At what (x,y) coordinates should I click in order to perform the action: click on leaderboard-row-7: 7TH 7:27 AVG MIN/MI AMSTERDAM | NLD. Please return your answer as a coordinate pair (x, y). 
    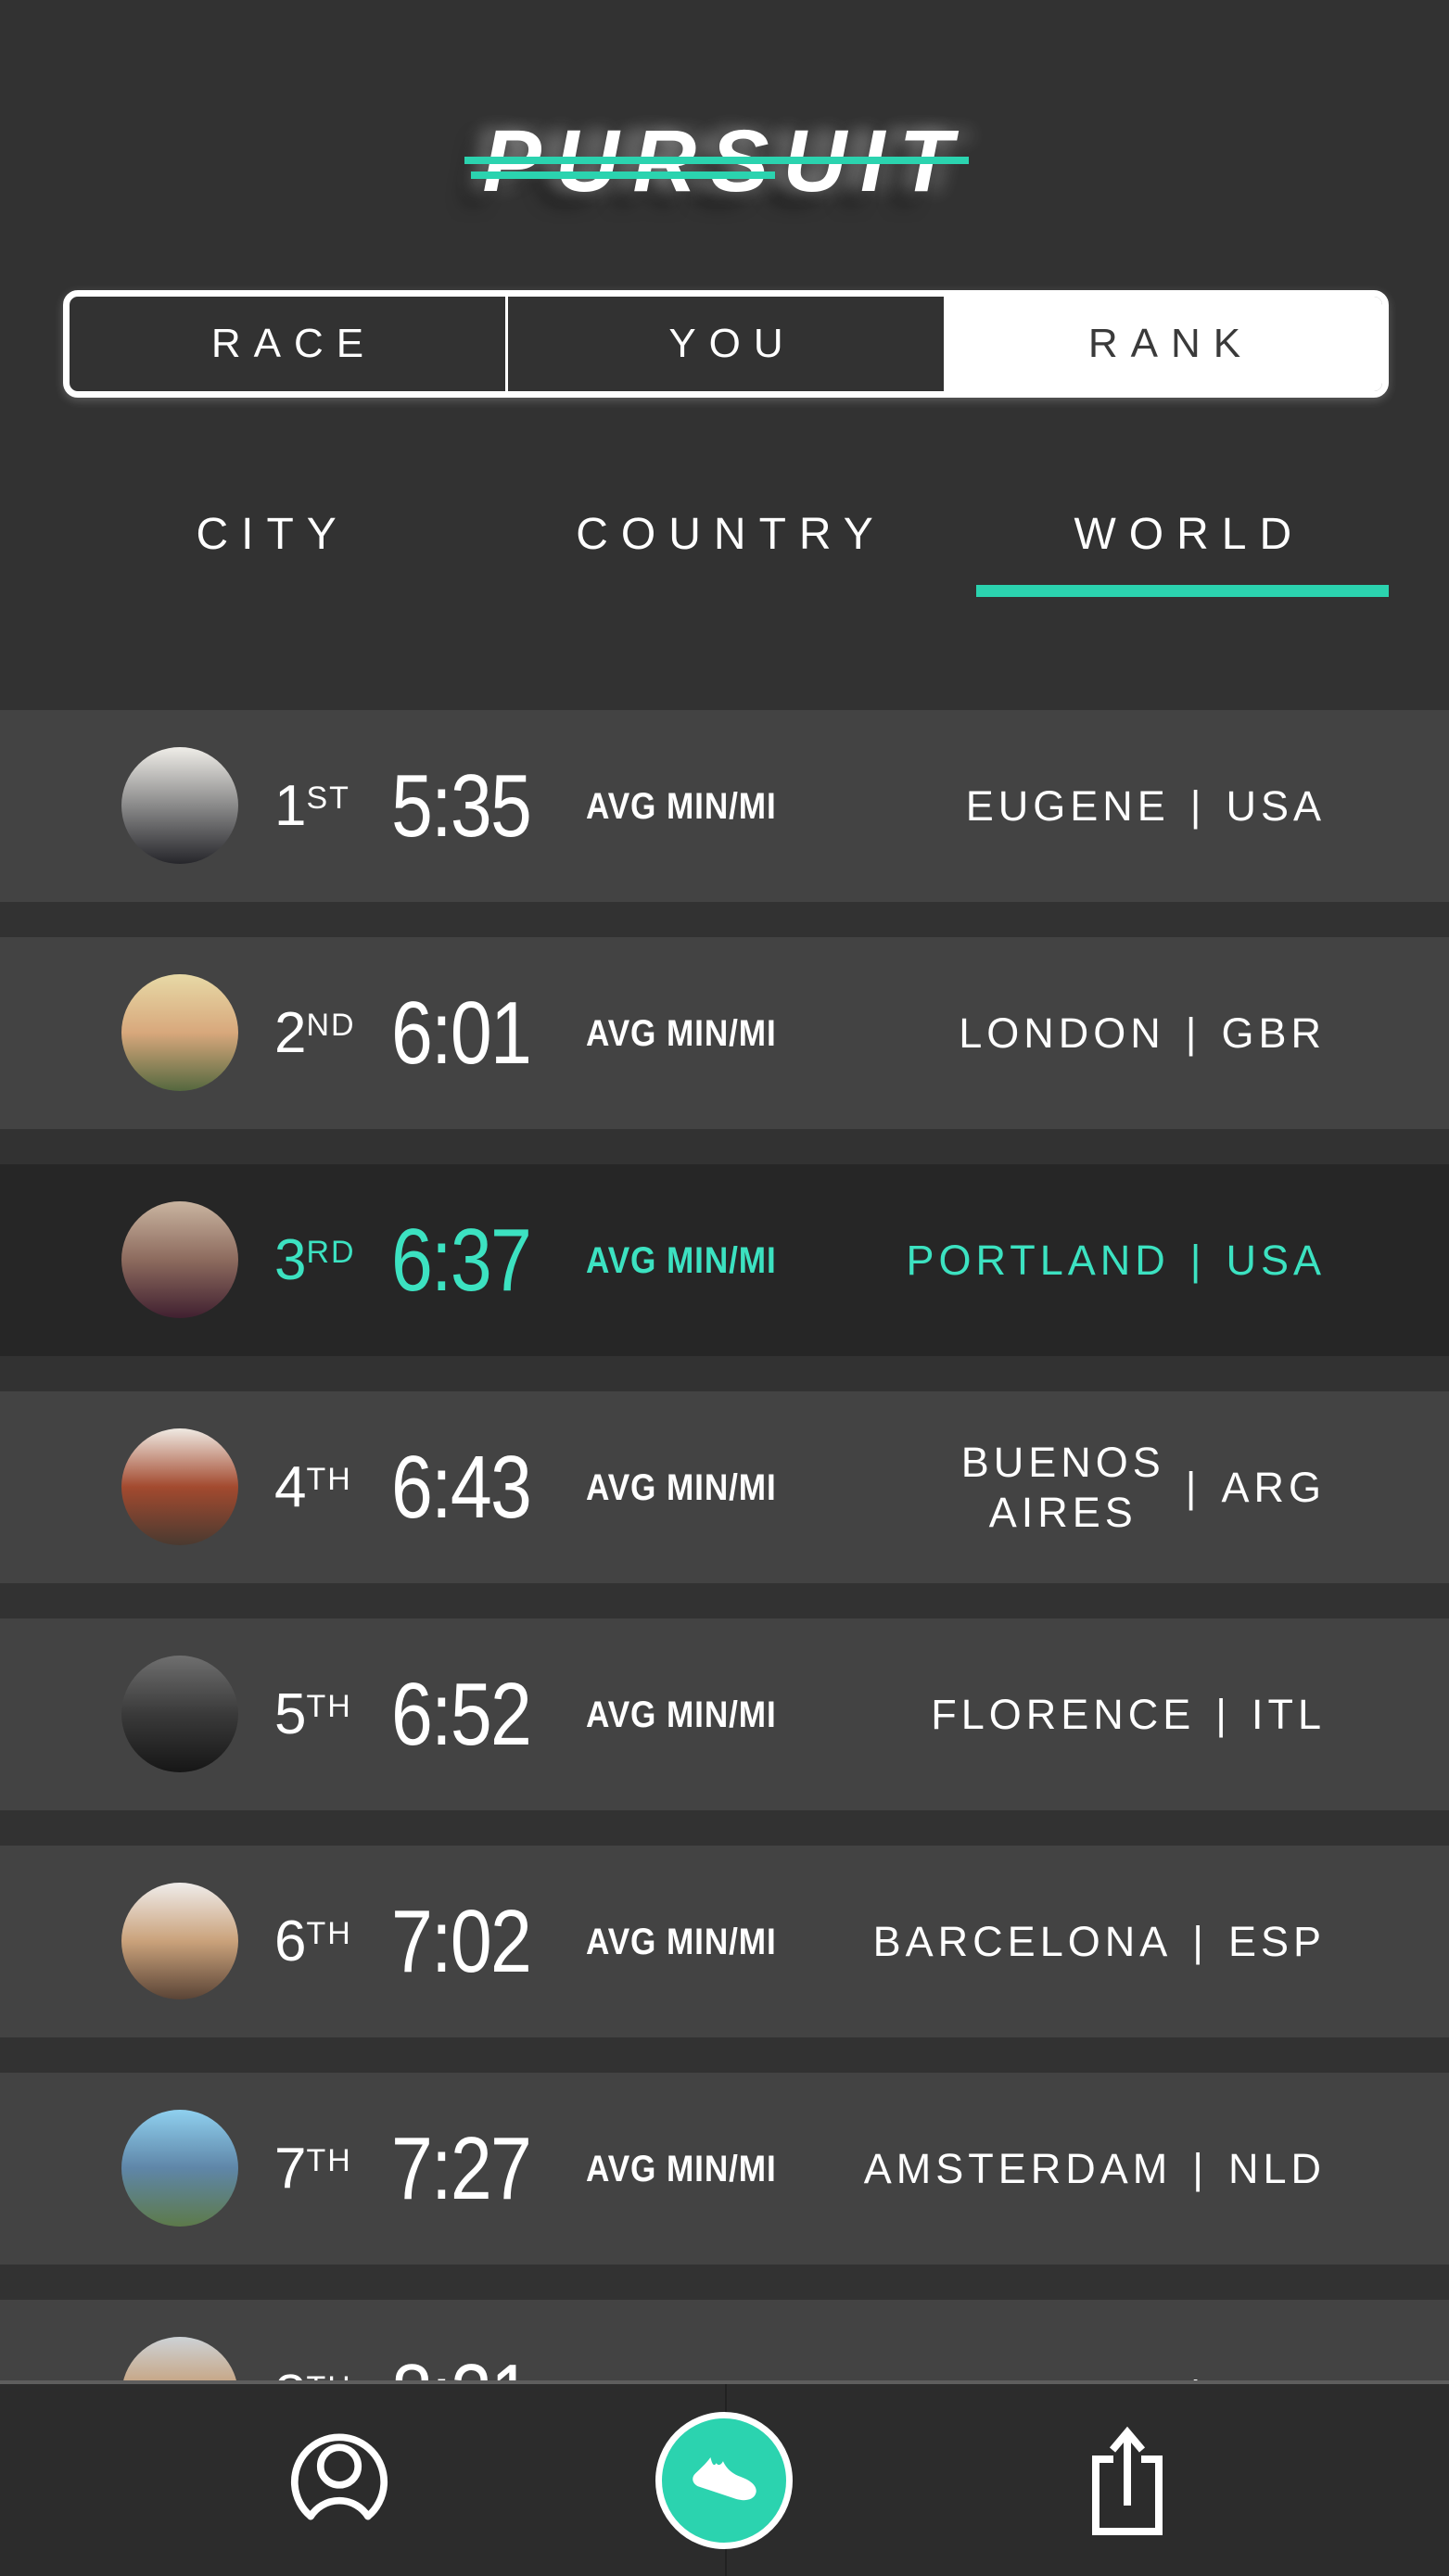
    Looking at the image, I should click on (724, 2169).